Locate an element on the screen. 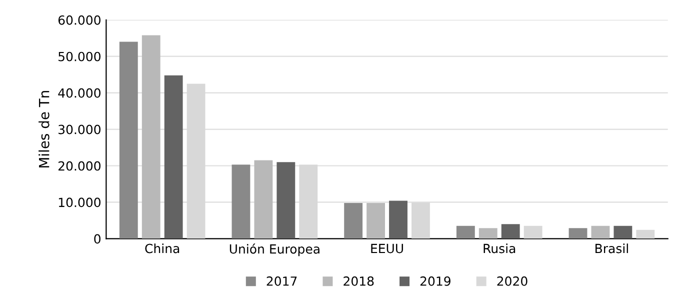 The image size is (685, 306). legend-label: 2018 is located at coordinates (359, 281).